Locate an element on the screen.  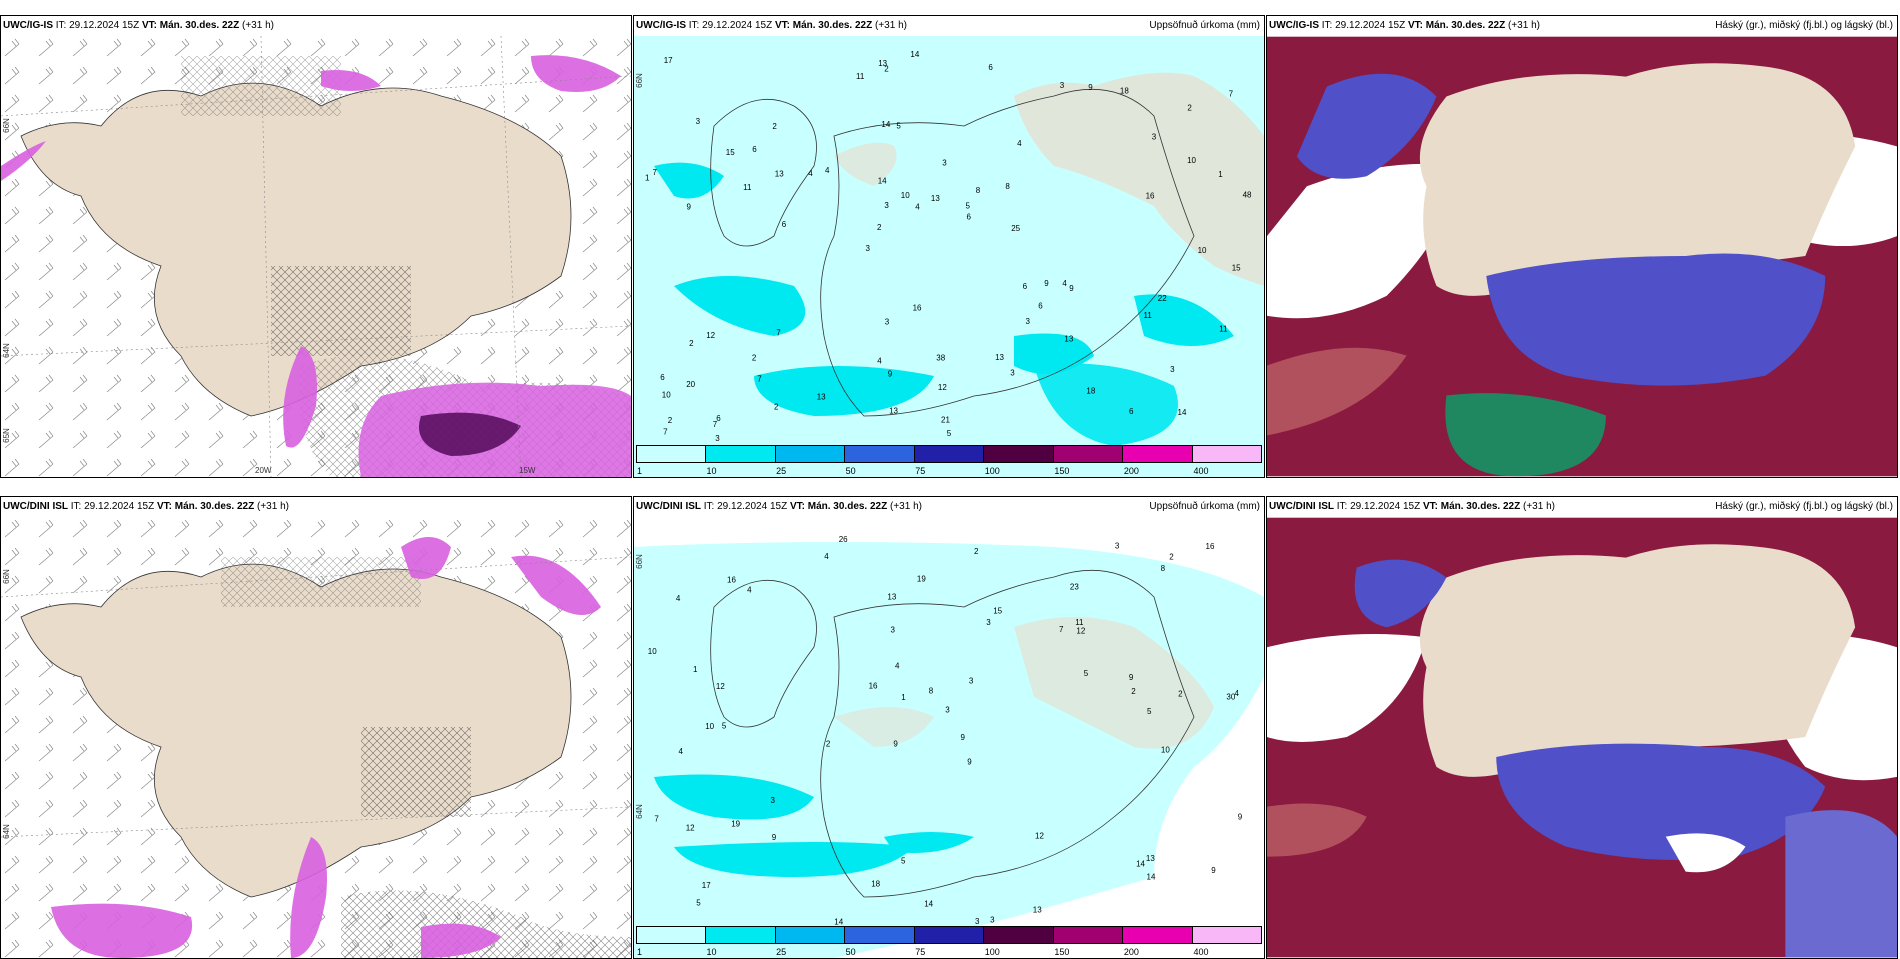
panel-title-right: Uppsöfnuð úrkoma (mm) is located at coordinates (1204, 25).